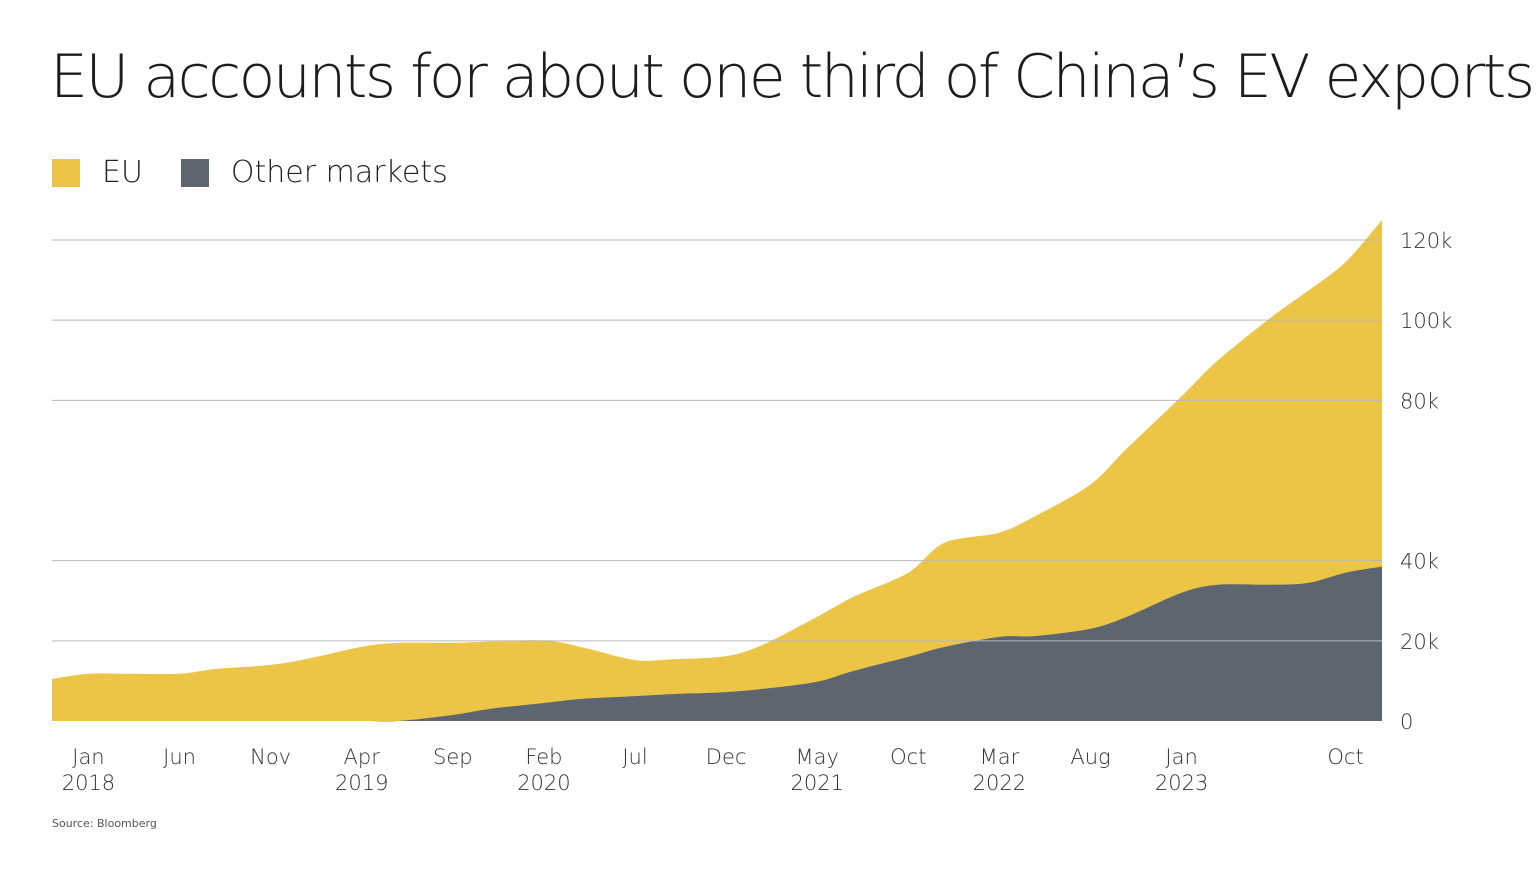 Image resolution: width=1536 pixels, height=879 pixels. I want to click on x-tick-year-label: 2018, so click(88, 783).